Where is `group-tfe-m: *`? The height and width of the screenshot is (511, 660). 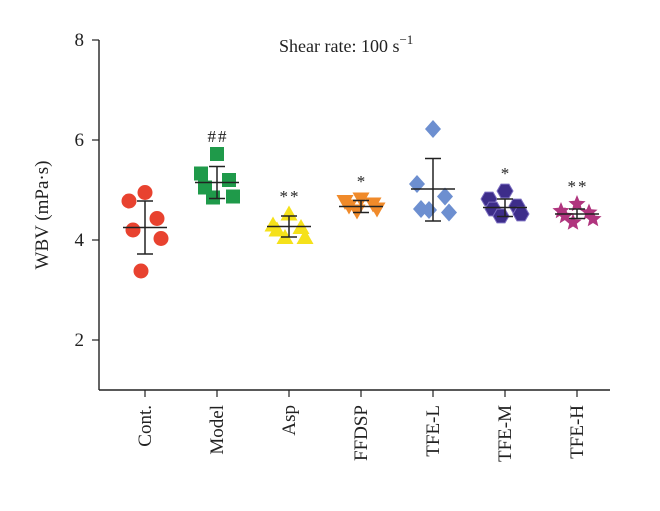
group-tfe-m: * is located at coordinates (505, 194).